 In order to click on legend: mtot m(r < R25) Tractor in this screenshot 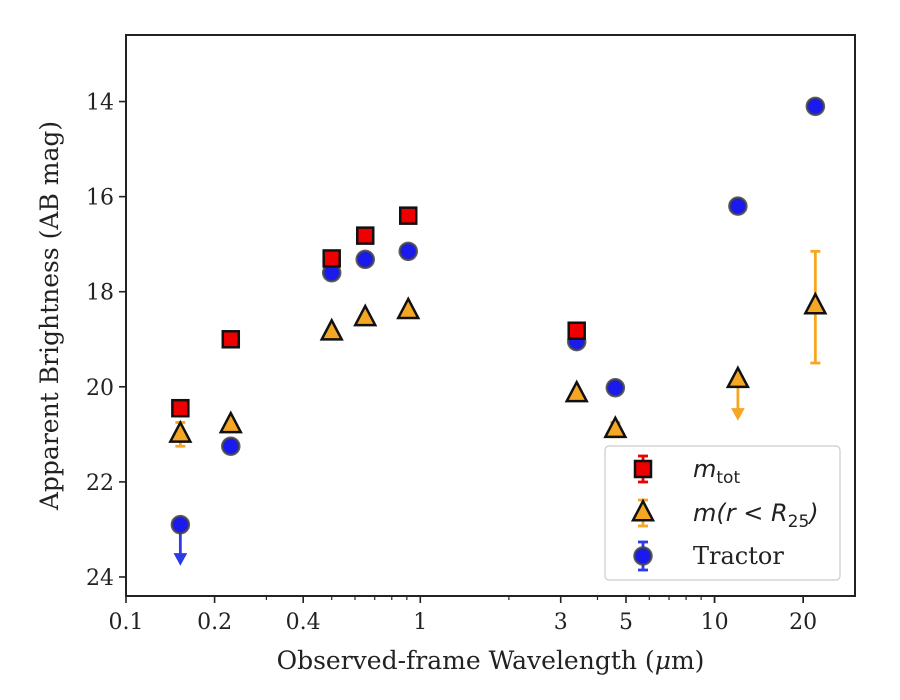, I will do `click(722, 513)`.